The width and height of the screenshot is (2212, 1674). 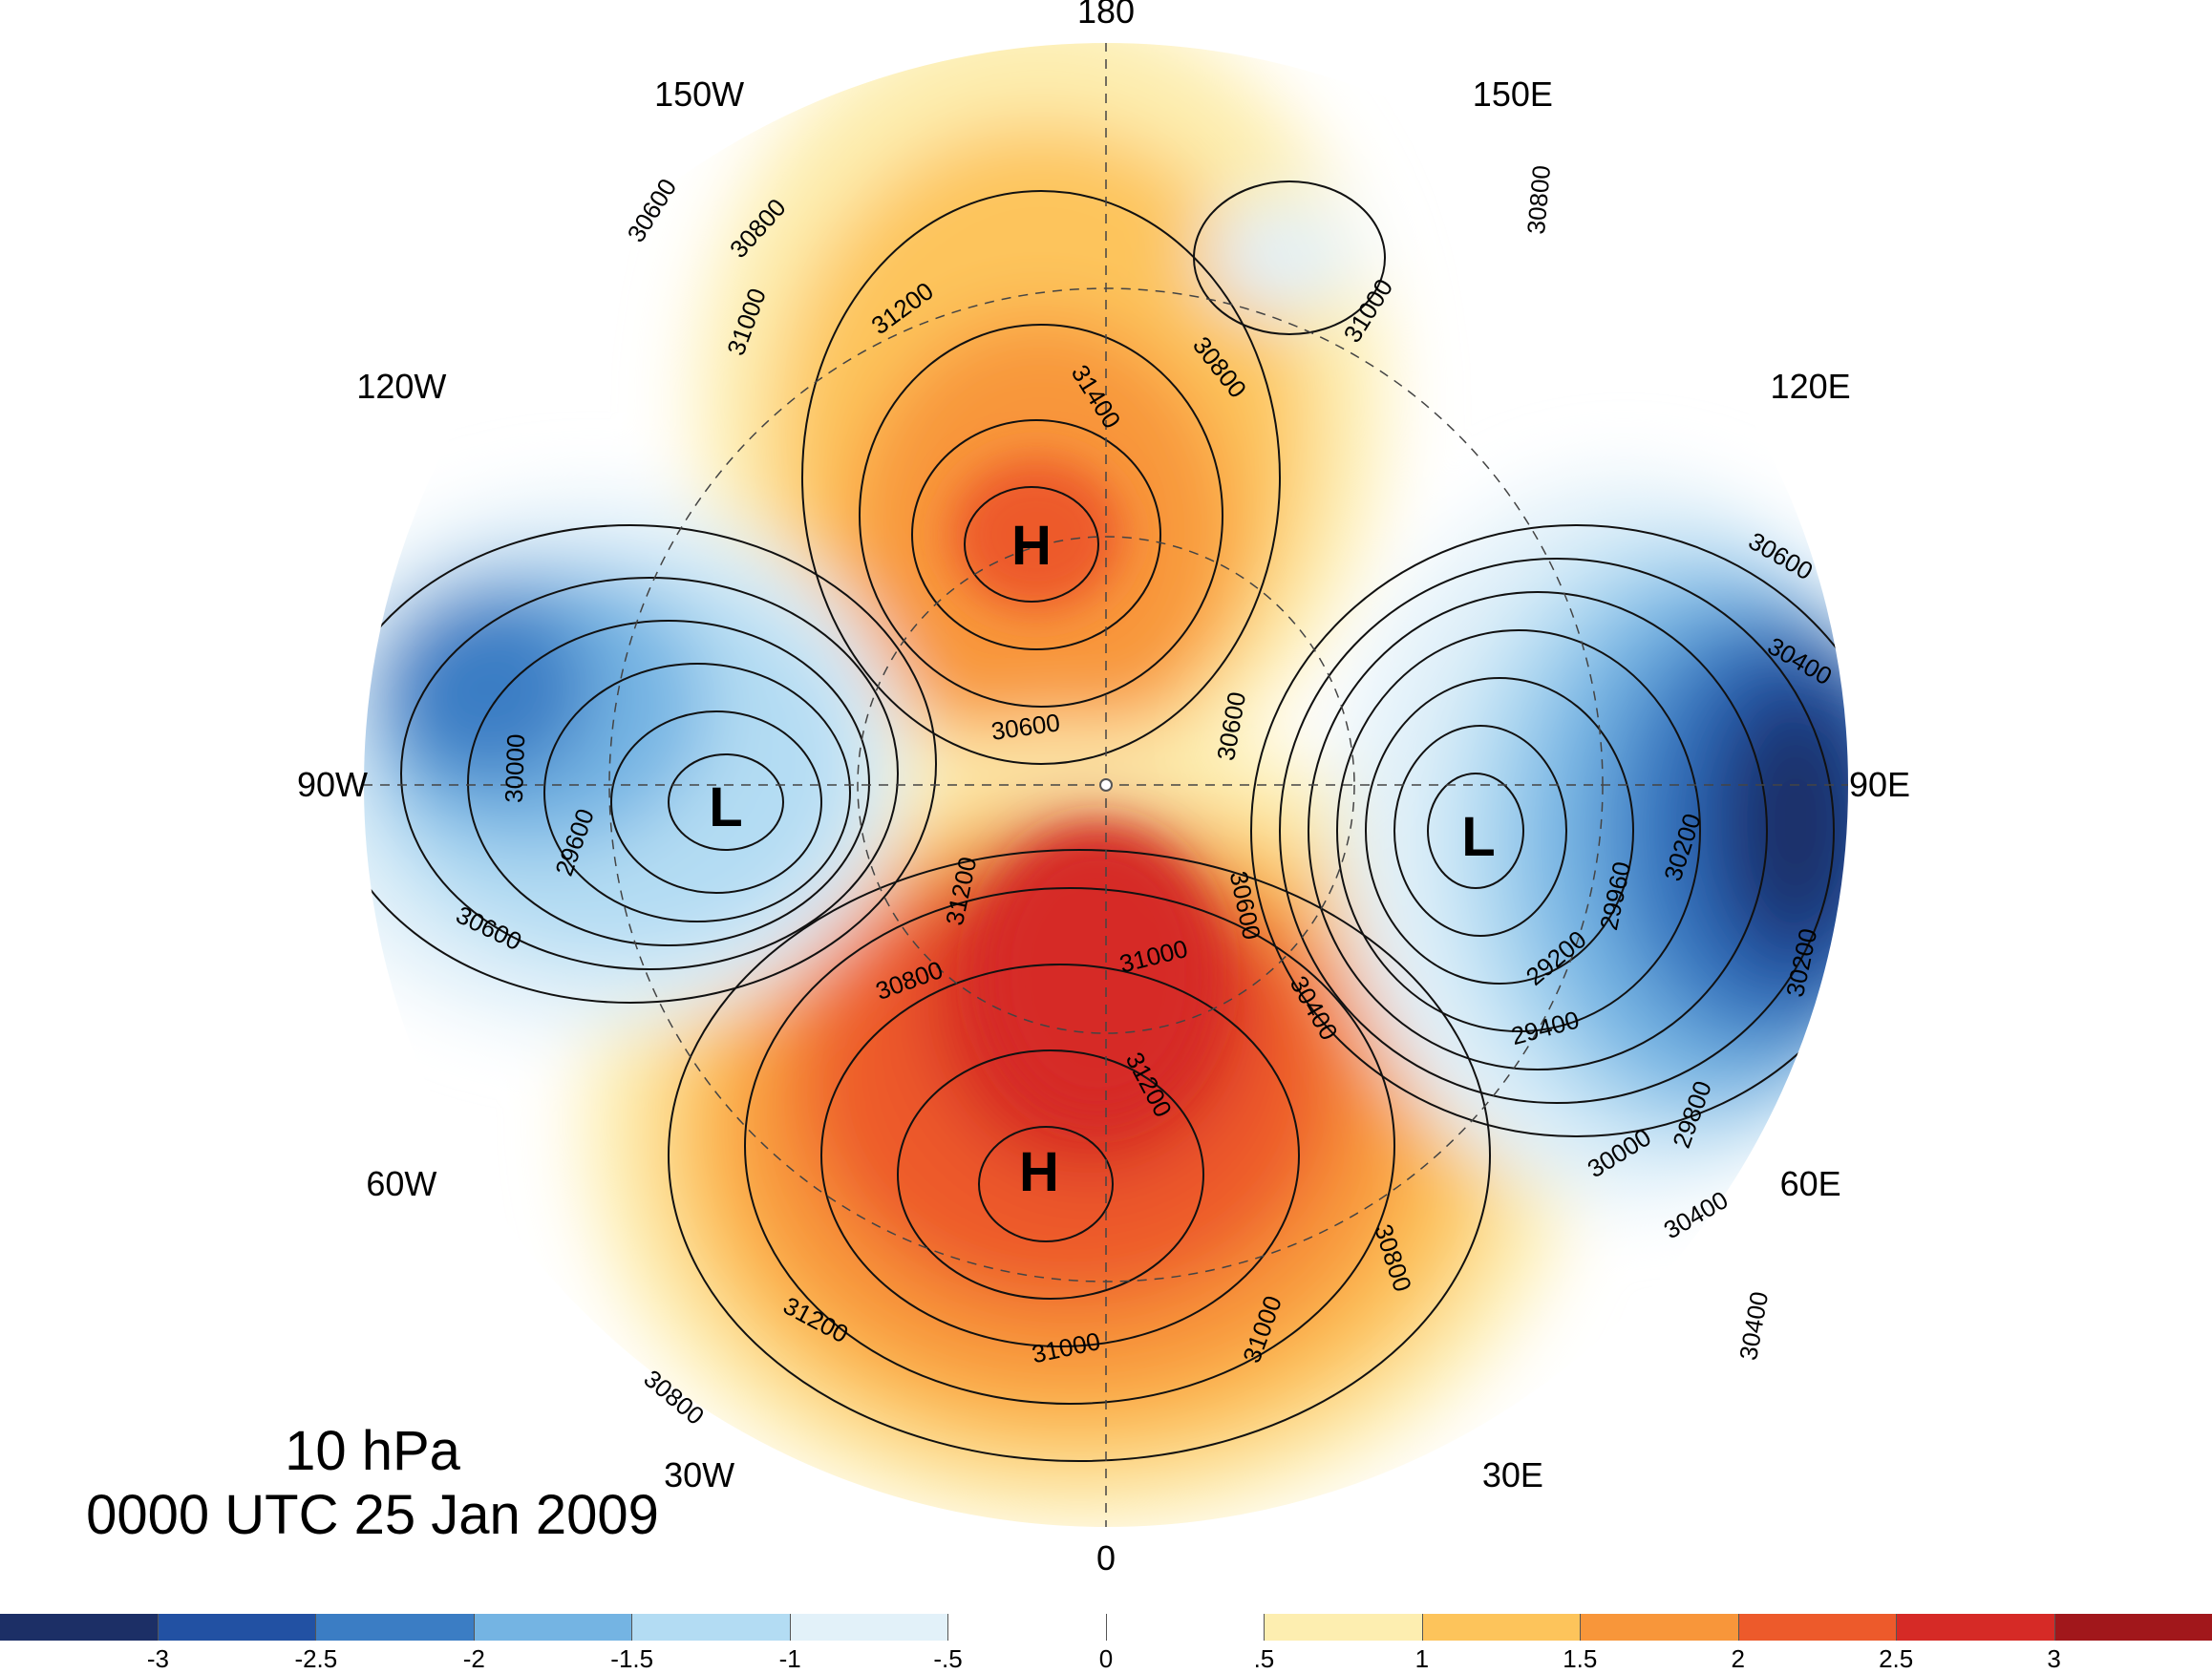 I want to click on lon-label-9: 90W, so click(x=332, y=784).